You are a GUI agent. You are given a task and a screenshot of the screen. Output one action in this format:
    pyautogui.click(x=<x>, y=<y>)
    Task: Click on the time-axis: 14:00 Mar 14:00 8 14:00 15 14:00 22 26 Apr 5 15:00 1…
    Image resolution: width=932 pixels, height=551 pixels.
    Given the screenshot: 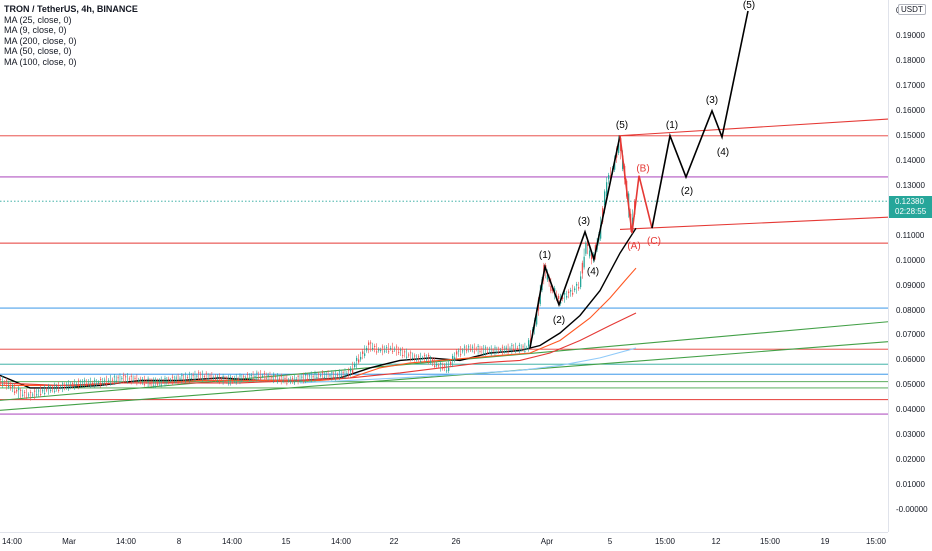 What is the action you would take?
    pyautogui.click(x=444, y=541)
    